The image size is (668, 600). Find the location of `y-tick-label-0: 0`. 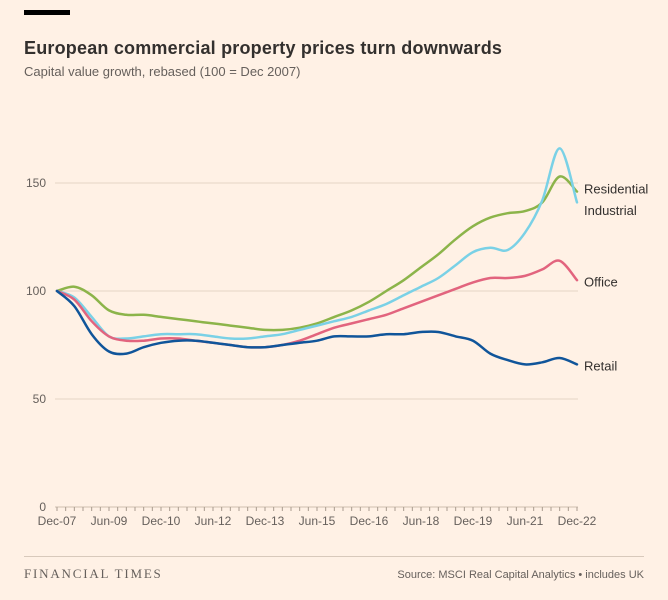

y-tick-label-0: 0 is located at coordinates (42, 507).